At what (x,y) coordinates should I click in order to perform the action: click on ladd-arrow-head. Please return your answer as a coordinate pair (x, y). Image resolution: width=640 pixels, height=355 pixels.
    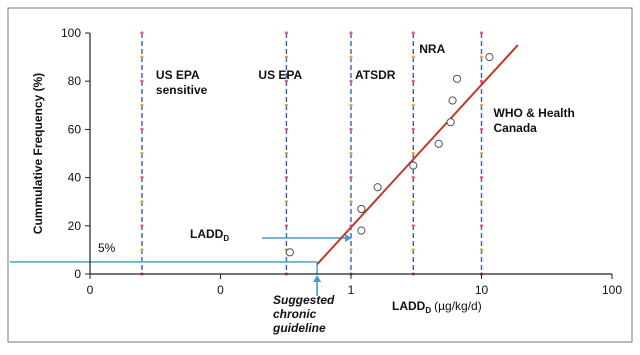
    Looking at the image, I should click on (348, 238).